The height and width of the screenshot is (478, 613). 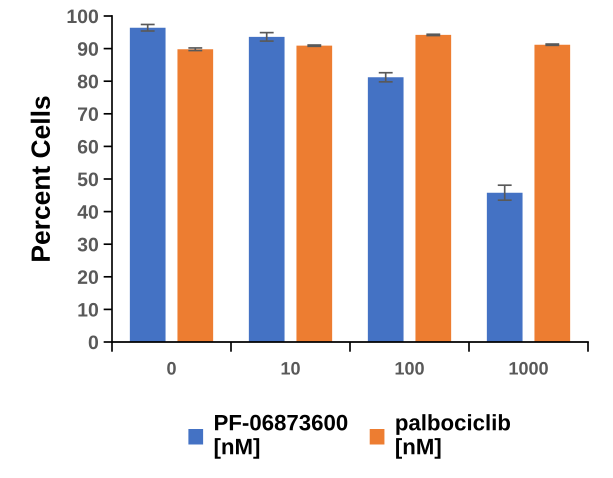 I want to click on x-tick-label: 10, so click(x=291, y=368).